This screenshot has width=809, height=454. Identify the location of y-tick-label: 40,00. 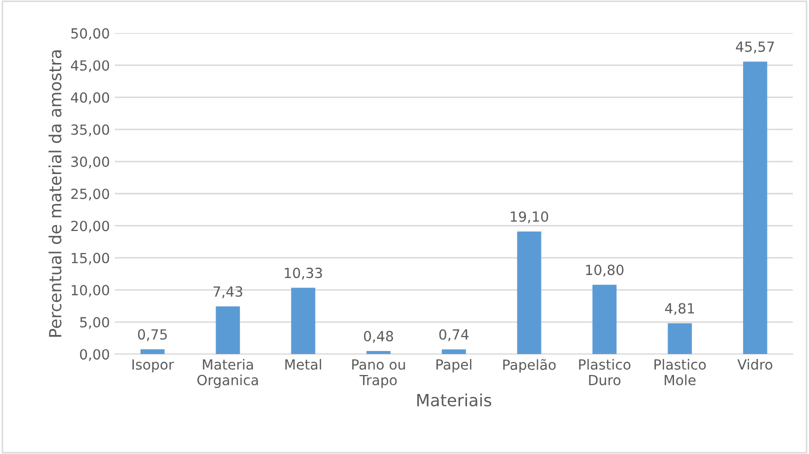
(90, 98).